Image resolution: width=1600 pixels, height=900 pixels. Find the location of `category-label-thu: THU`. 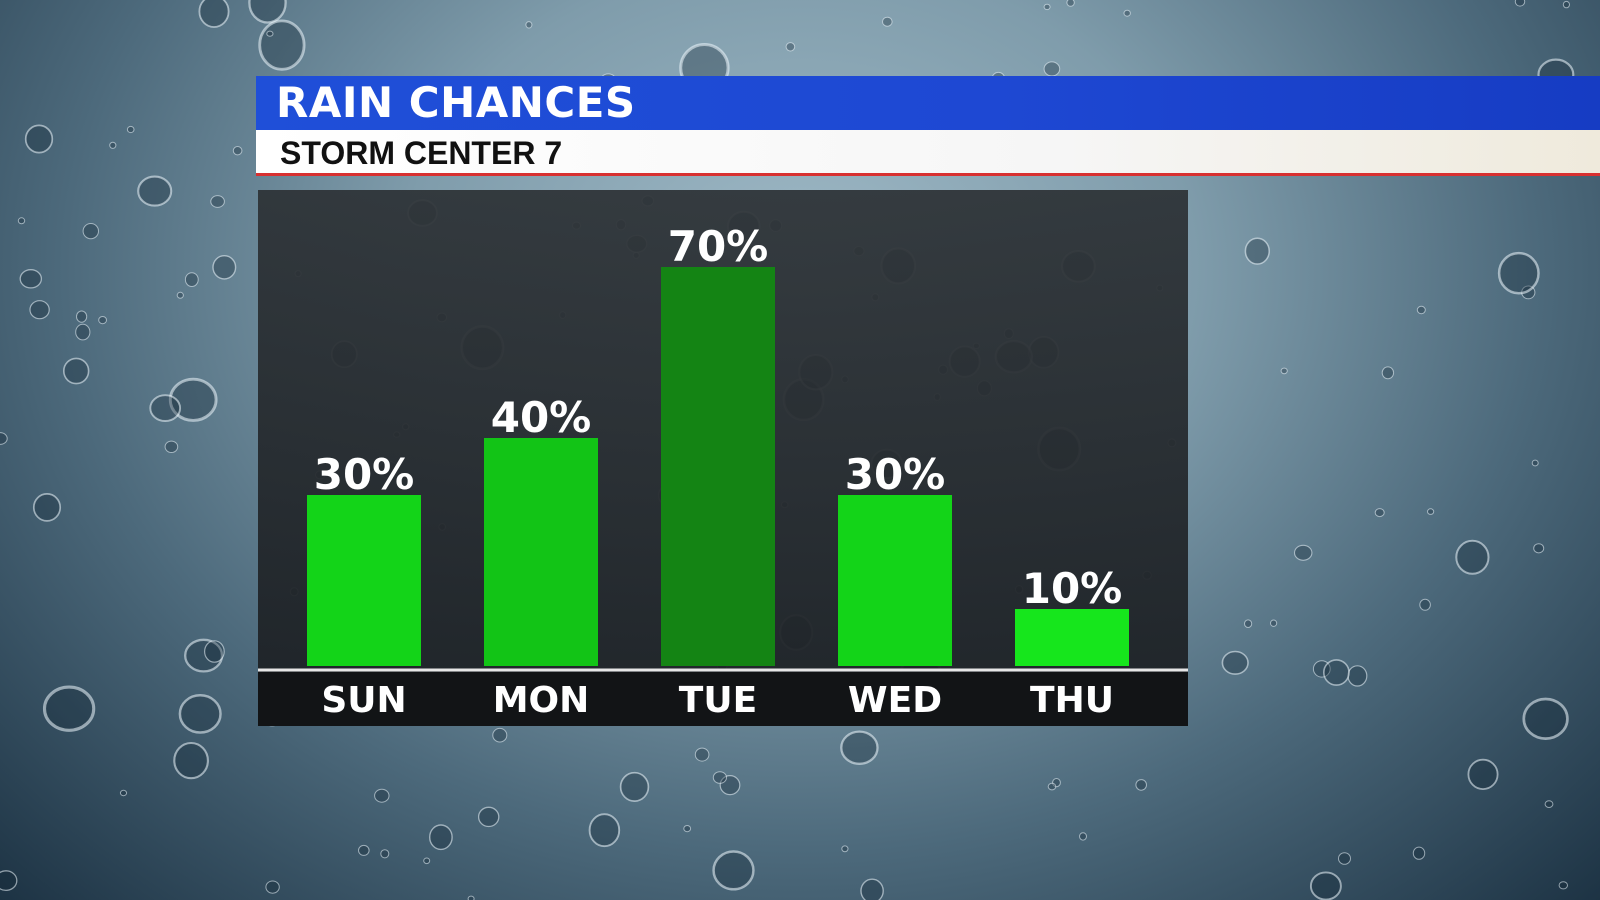

category-label-thu: THU is located at coordinates (1072, 700).